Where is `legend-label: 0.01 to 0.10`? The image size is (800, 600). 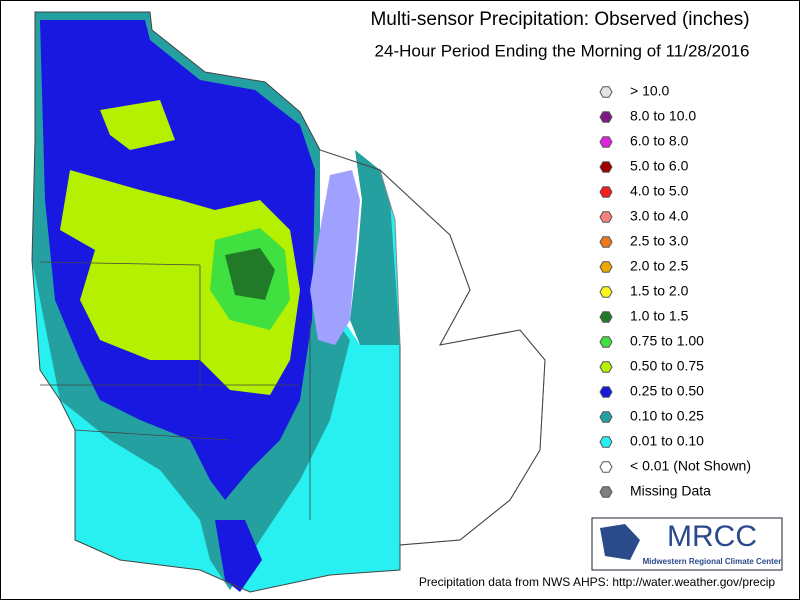
legend-label: 0.01 to 0.10 is located at coordinates (667, 441).